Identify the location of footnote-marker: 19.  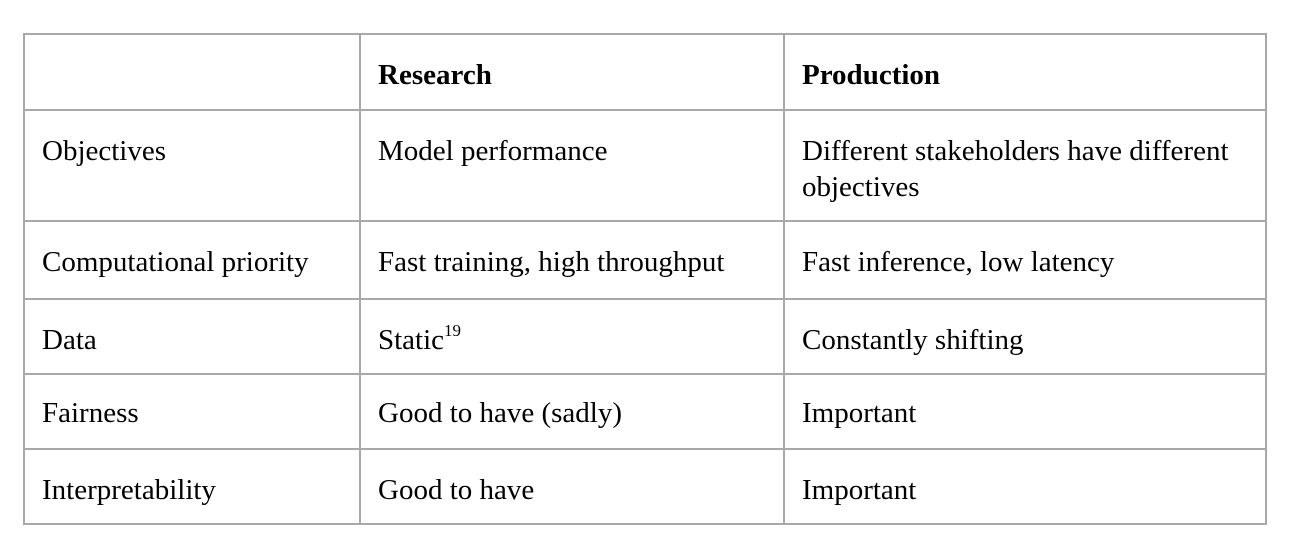
(453, 330).